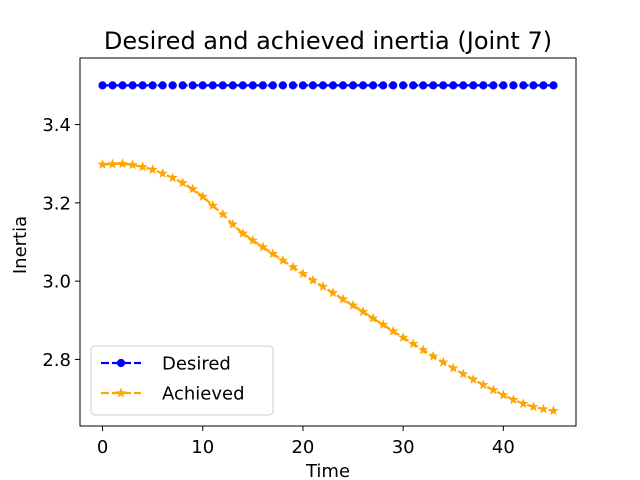  What do you see at coordinates (121, 392) in the screenshot?
I see `legend-marker` at bounding box center [121, 392].